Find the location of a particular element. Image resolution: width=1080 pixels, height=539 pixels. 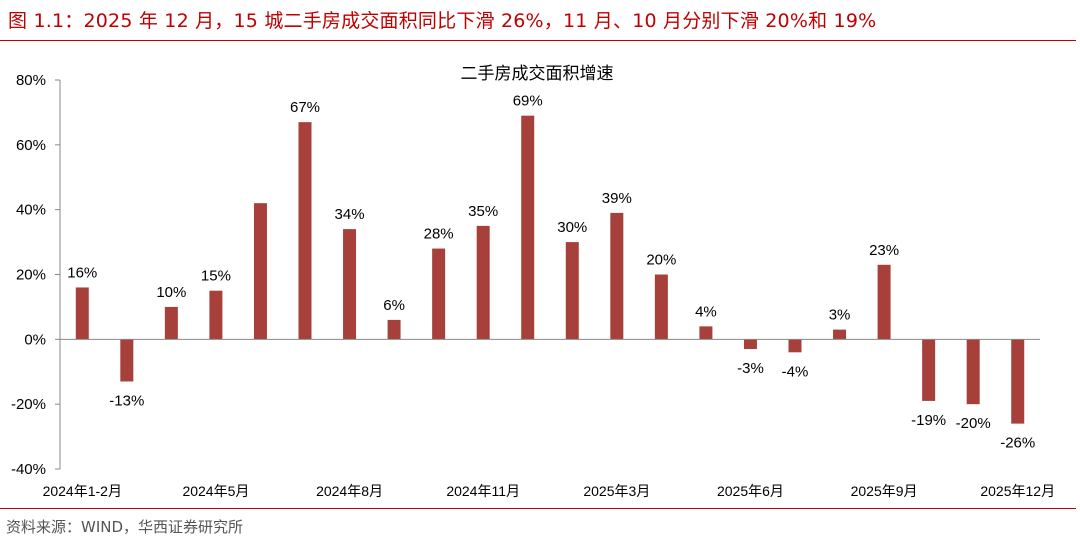

data-label: -4% is located at coordinates (795, 371).